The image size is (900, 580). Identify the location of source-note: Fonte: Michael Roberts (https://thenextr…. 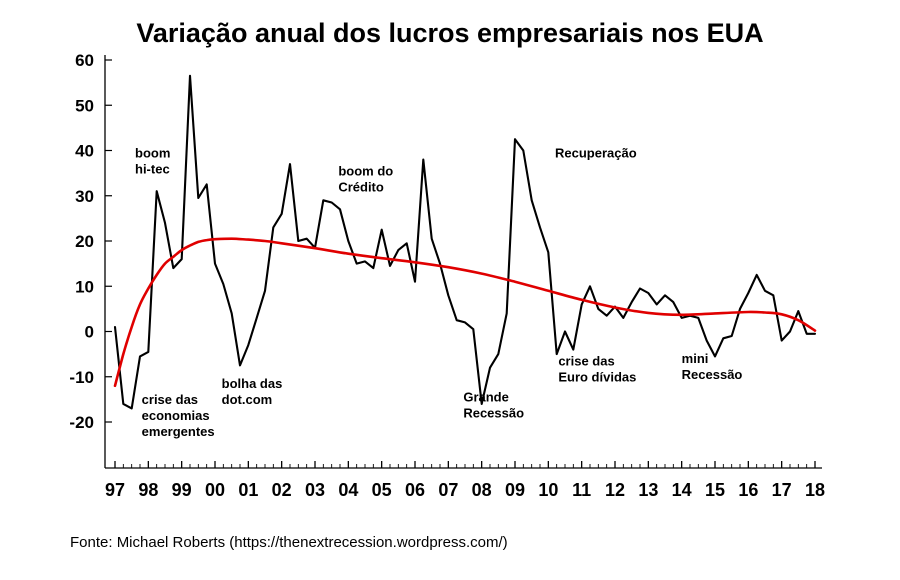
(289, 542).